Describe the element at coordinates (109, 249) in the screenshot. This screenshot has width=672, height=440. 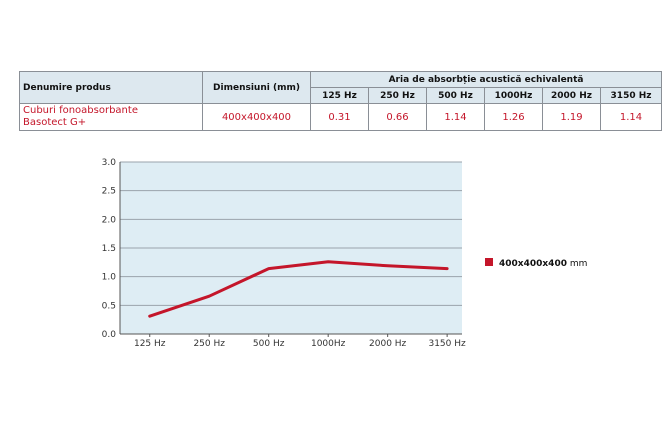
I see `y-tick-label: 1.5` at that location.